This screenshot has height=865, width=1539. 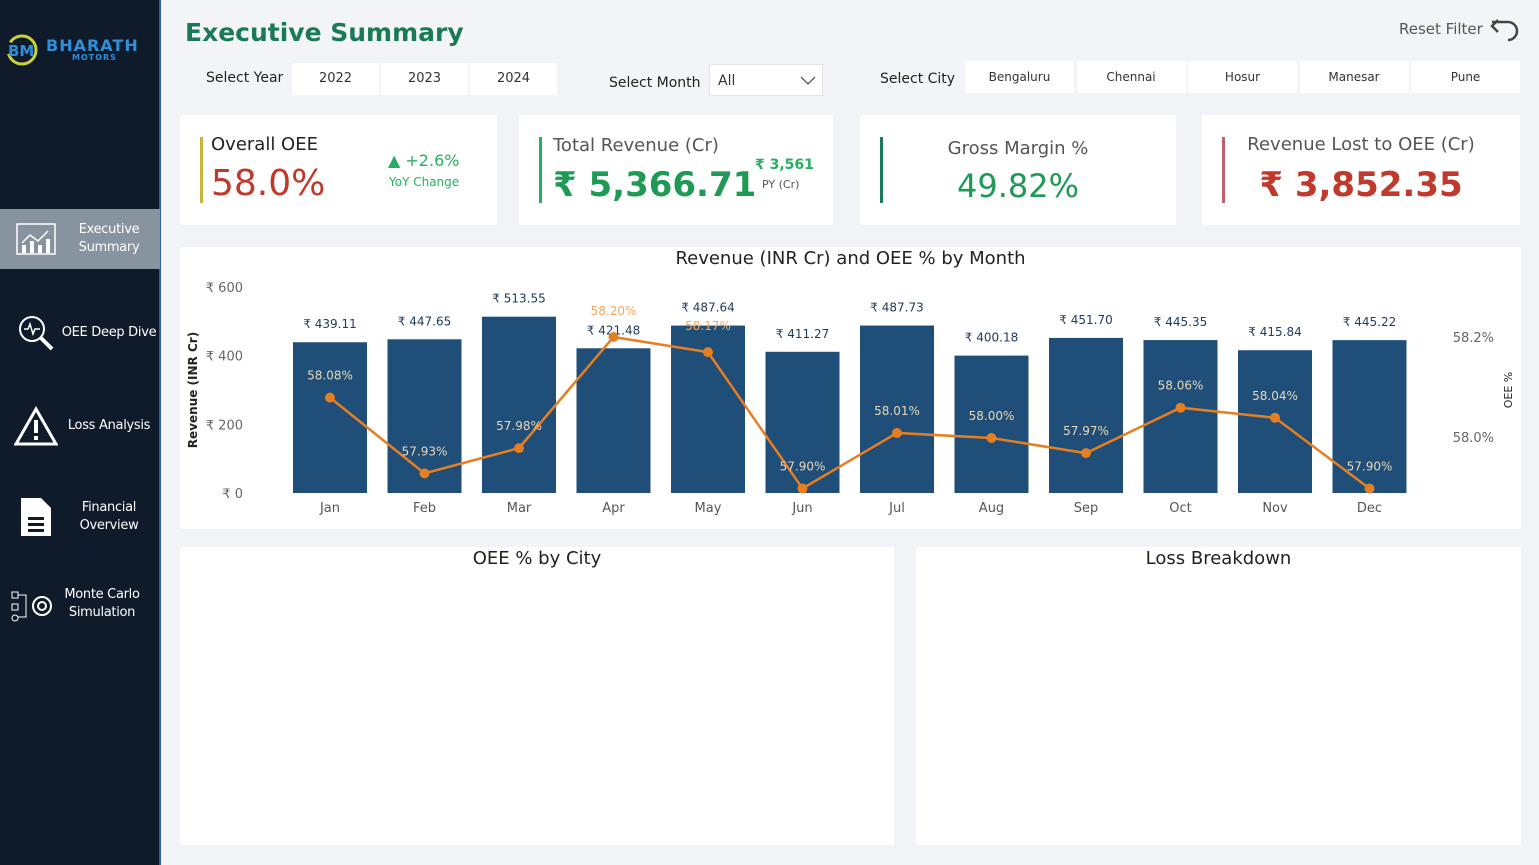 I want to click on revenue-label: ₹ 445.35, so click(x=1180, y=322).